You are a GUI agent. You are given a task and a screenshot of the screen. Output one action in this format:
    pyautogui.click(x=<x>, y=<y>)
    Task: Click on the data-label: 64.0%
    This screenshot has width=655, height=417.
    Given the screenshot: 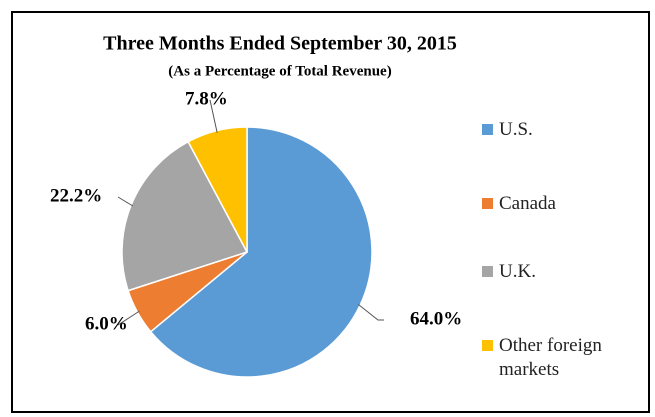 What is the action you would take?
    pyautogui.click(x=436, y=318)
    